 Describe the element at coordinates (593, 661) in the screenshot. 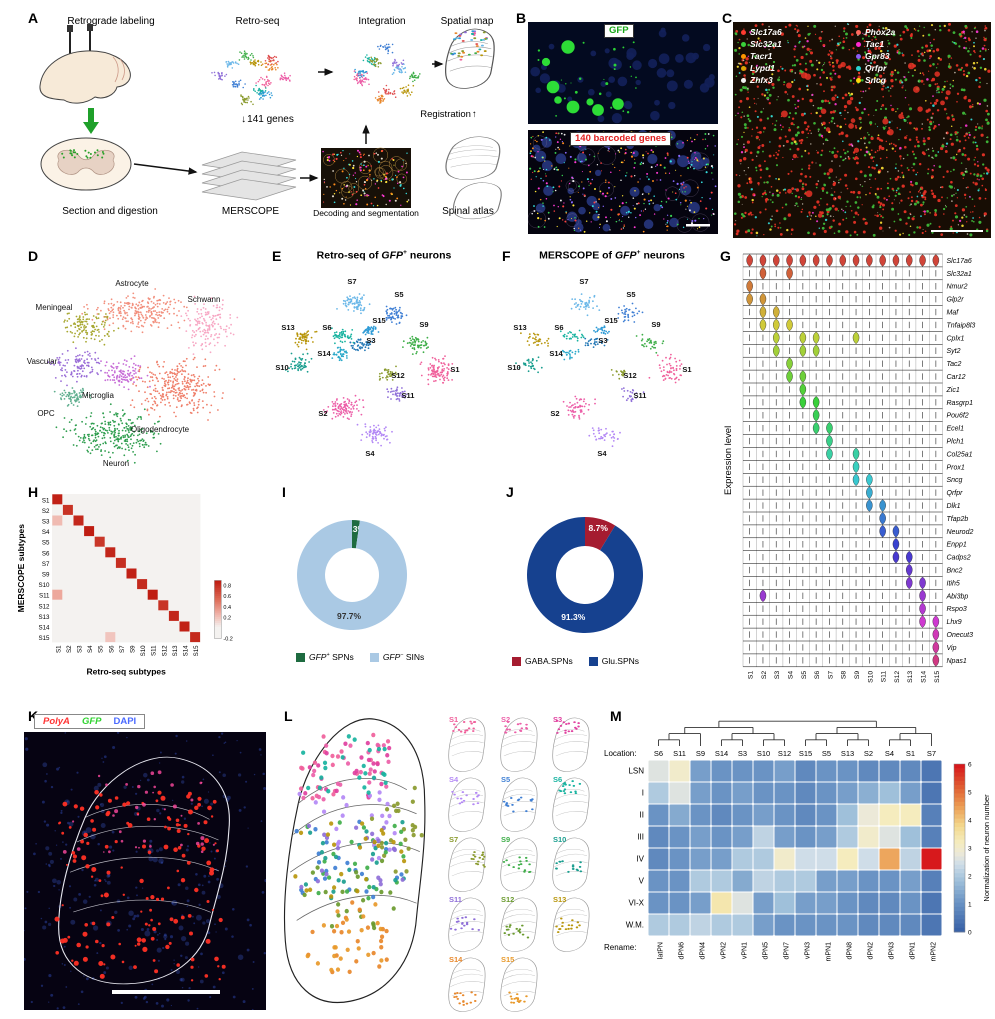

I see `legend-swatch` at that location.